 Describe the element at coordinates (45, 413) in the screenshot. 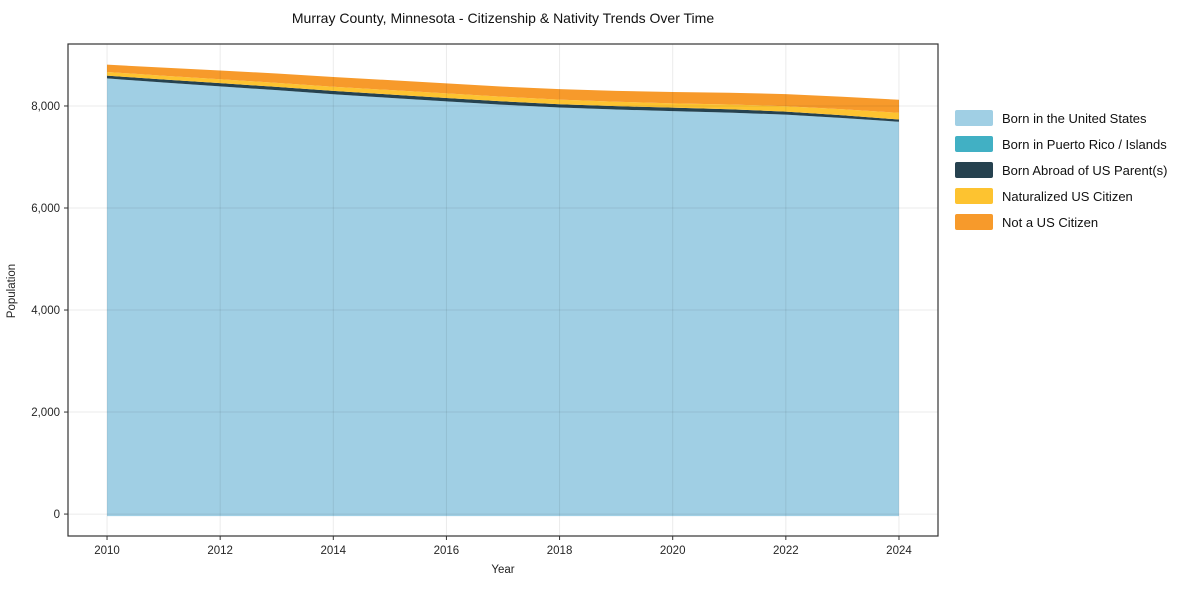

I see `y-tick-label: 2,000` at that location.